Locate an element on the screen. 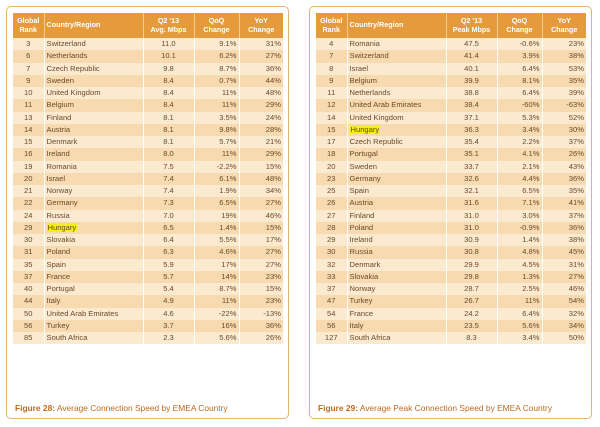  table-row: 21 Norway 7.4 1.9% 34% is located at coordinates (148, 191).